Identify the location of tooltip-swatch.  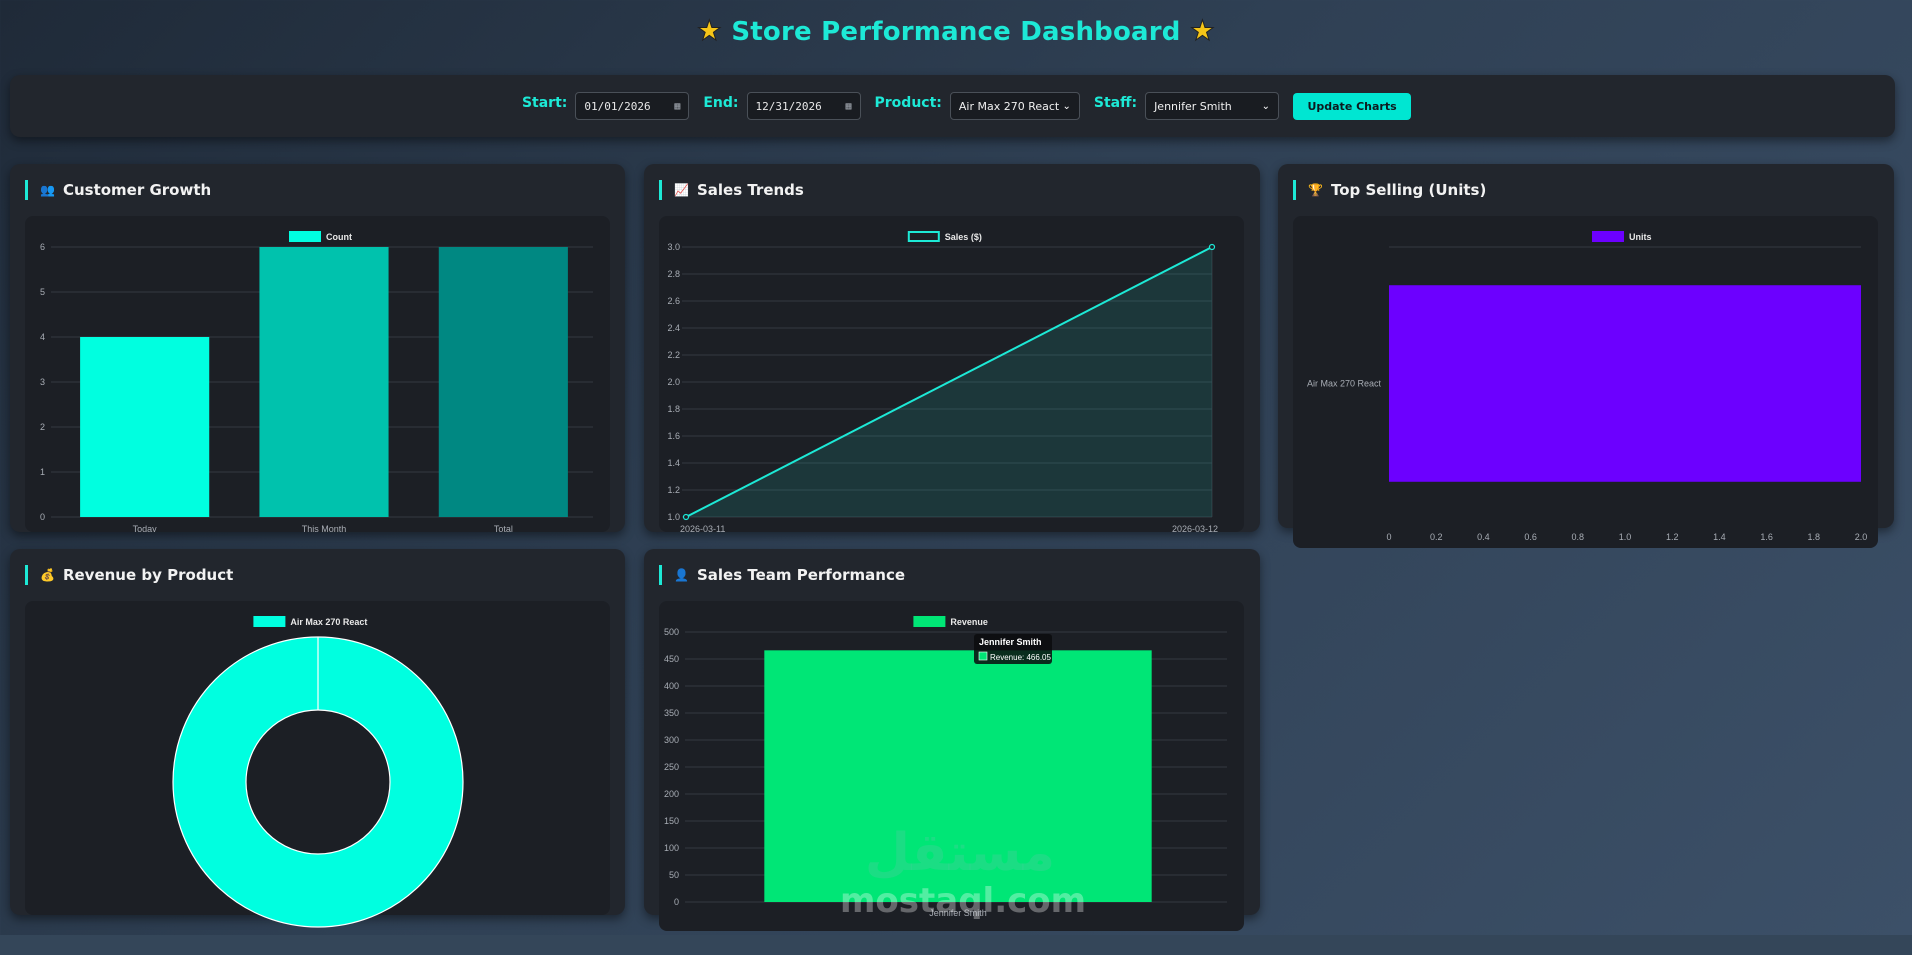
(983, 656).